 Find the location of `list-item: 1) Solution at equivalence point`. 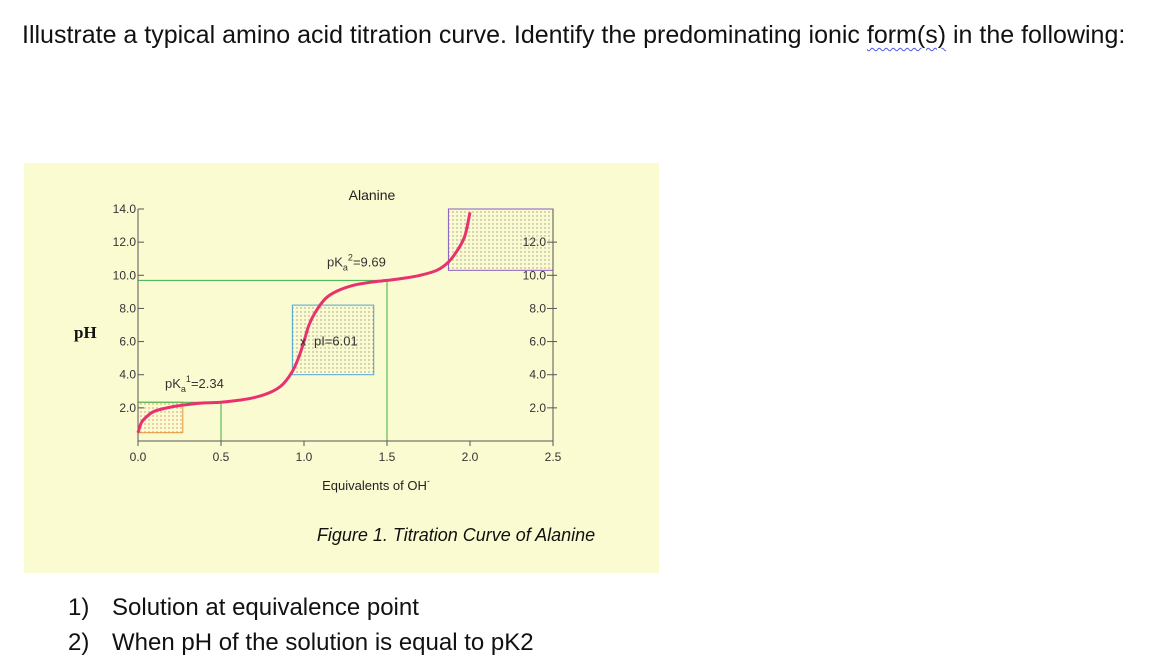

list-item: 1) Solution at equivalence point is located at coordinates (301, 607).